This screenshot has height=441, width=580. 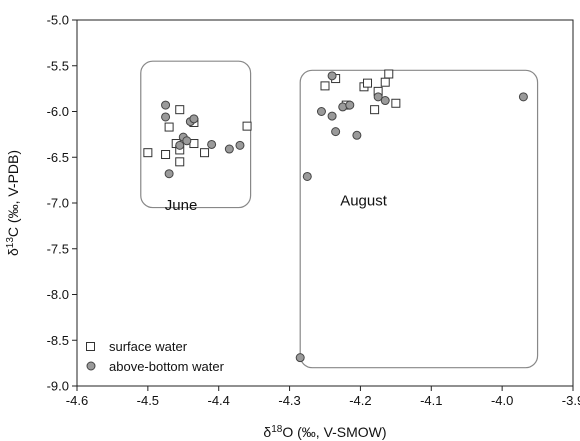 I want to click on y-tick-label: -6.5, so click(x=58, y=157).